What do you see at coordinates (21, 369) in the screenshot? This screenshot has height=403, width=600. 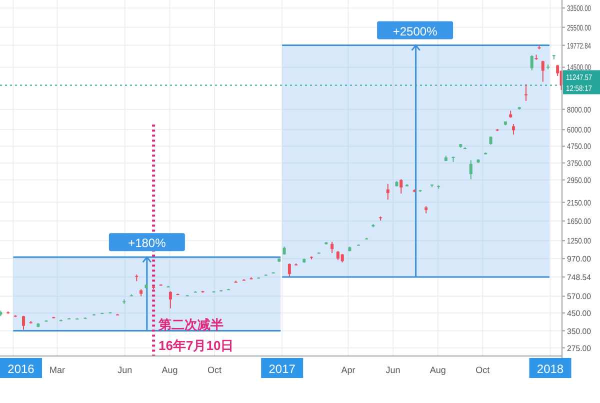 I see `x-tick-label: 2016` at bounding box center [21, 369].